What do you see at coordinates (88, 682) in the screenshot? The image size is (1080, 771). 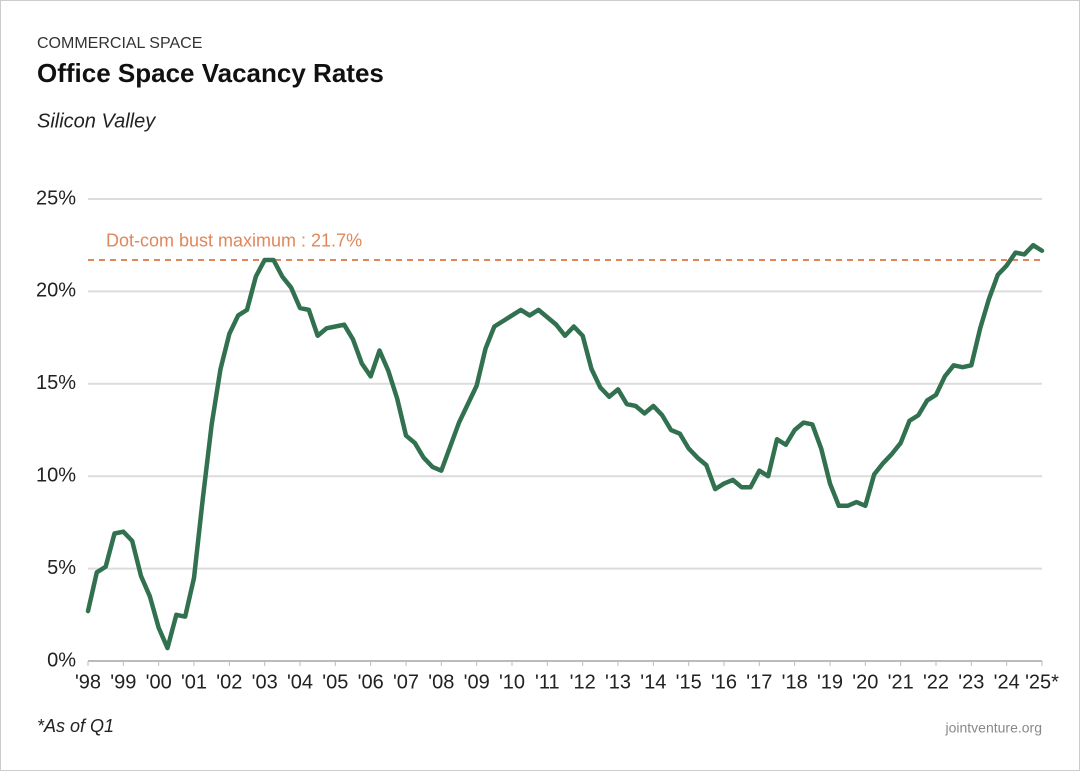 I see `x-tick-label: '98` at bounding box center [88, 682].